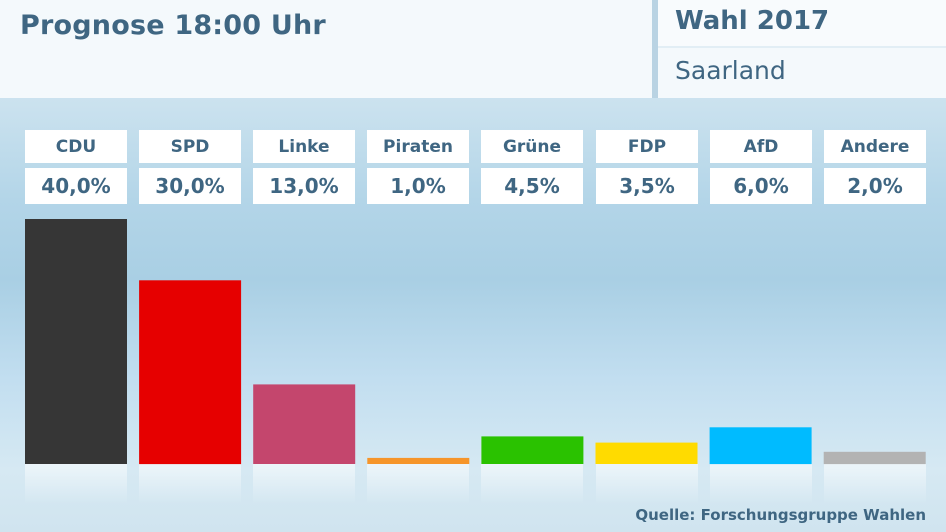 The image size is (946, 532). Describe the element at coordinates (875, 186) in the screenshot. I see `party-value-andere: 2,0%` at that location.